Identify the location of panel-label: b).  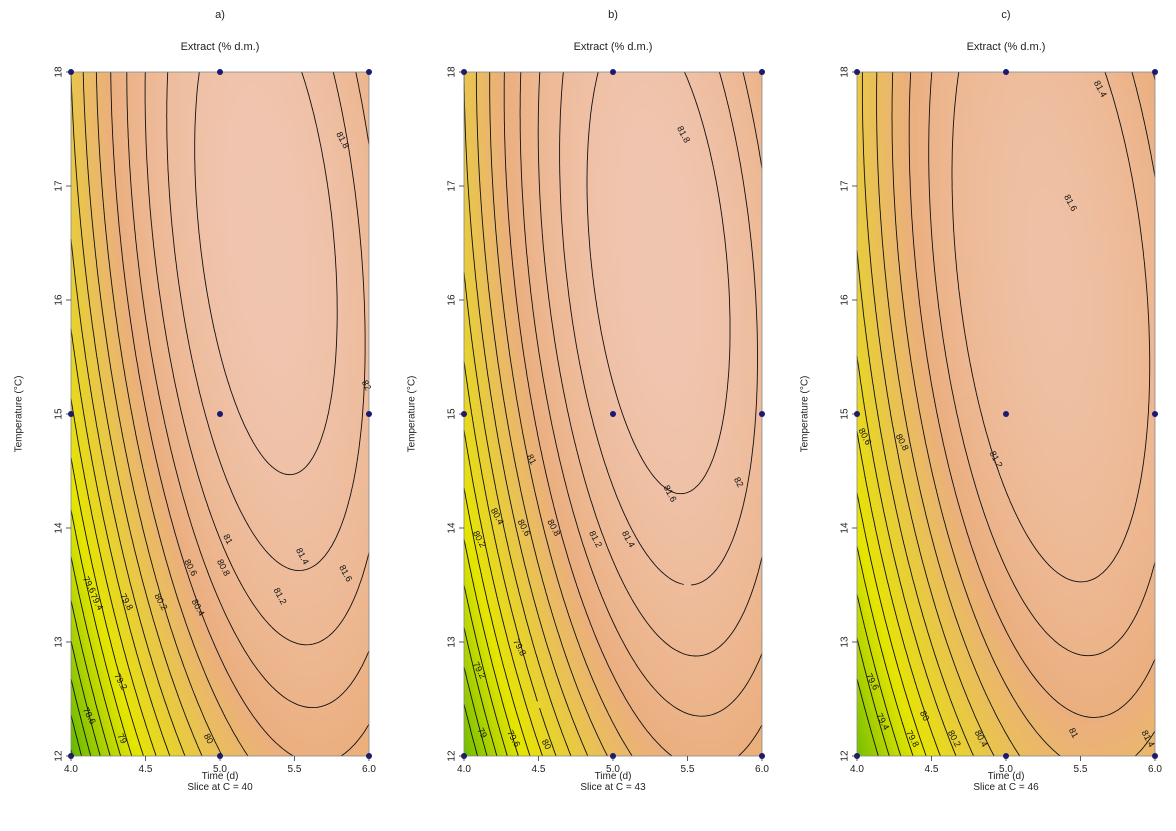
(613, 15).